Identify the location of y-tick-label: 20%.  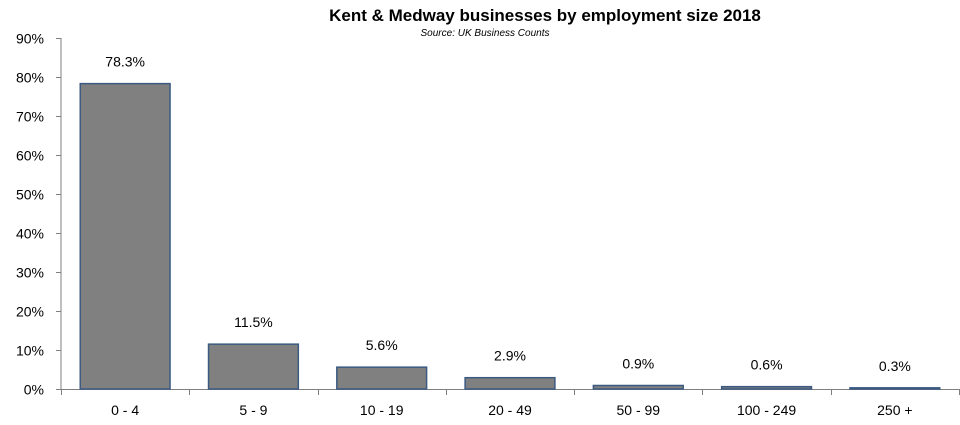
(30, 312).